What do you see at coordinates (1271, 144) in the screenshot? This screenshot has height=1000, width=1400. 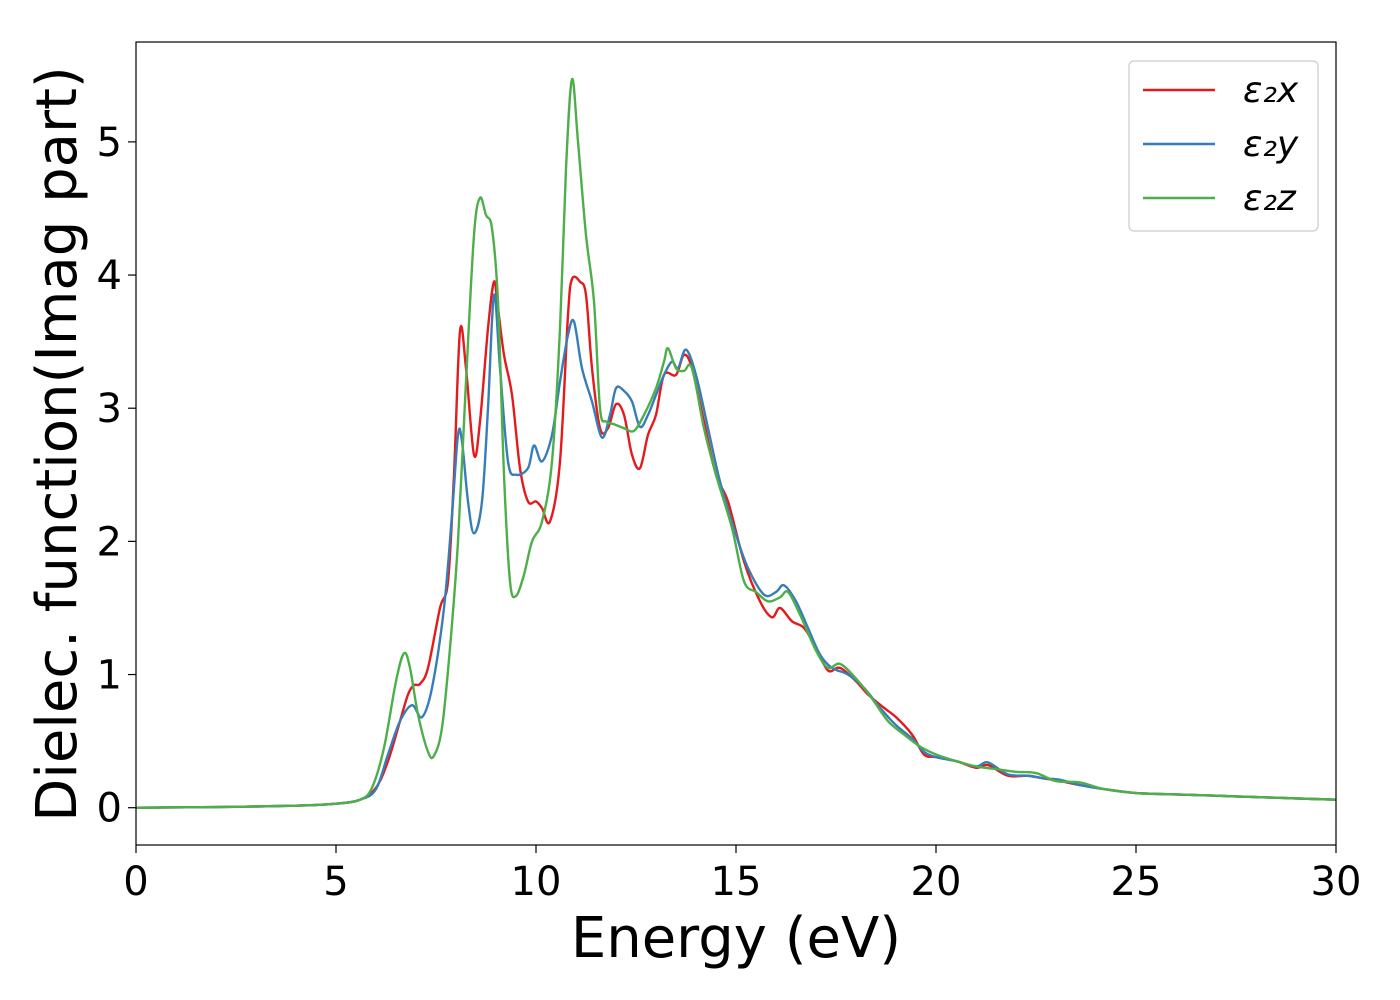 I see `legend-label-2: ε₂y` at bounding box center [1271, 144].